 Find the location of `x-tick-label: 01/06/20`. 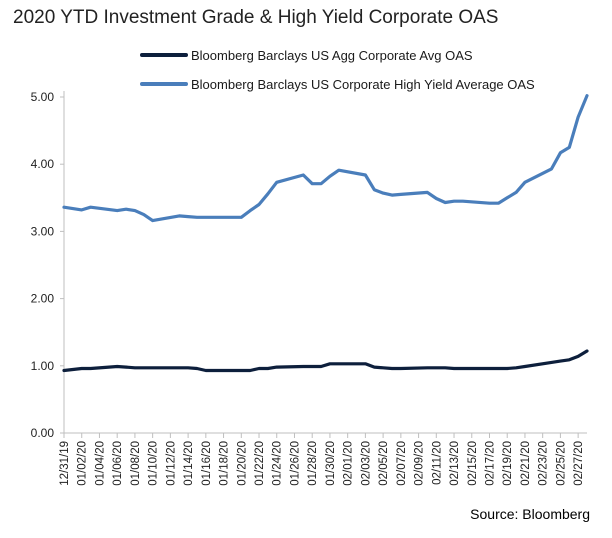

x-tick-label: 01/06/20 is located at coordinates (118, 463).